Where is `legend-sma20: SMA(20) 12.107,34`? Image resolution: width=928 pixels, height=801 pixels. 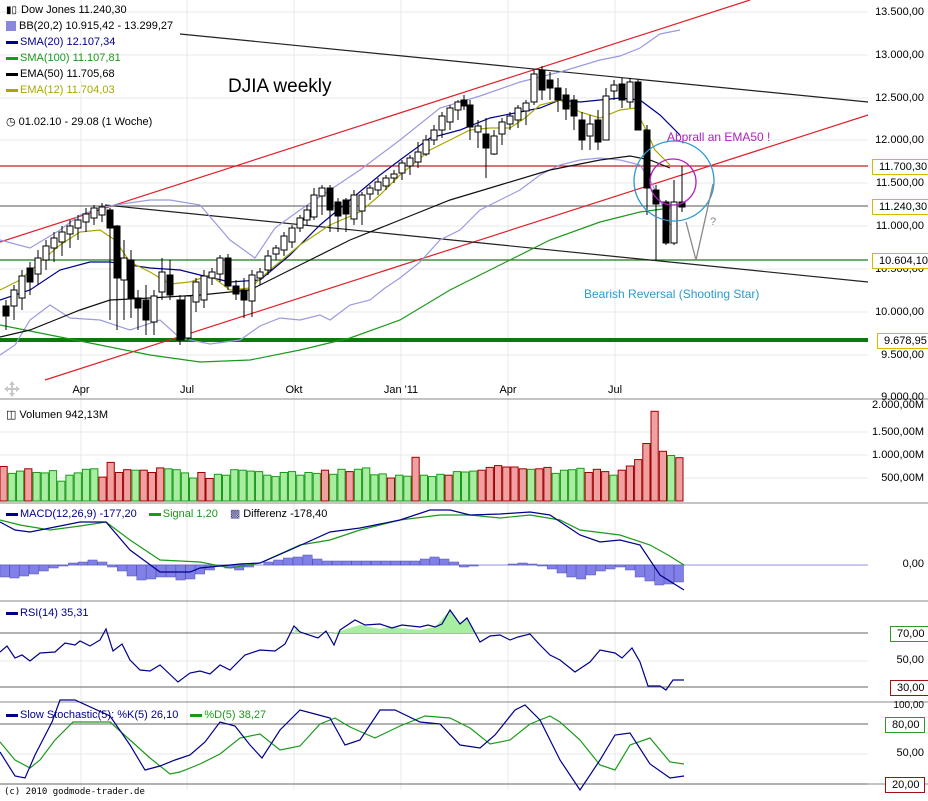 legend-sma20: SMA(20) 12.107,34 is located at coordinates (89, 42).